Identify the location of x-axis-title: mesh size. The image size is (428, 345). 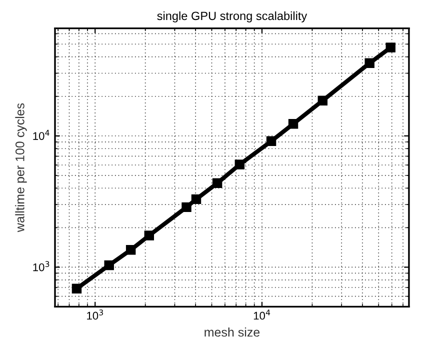
(232, 332).